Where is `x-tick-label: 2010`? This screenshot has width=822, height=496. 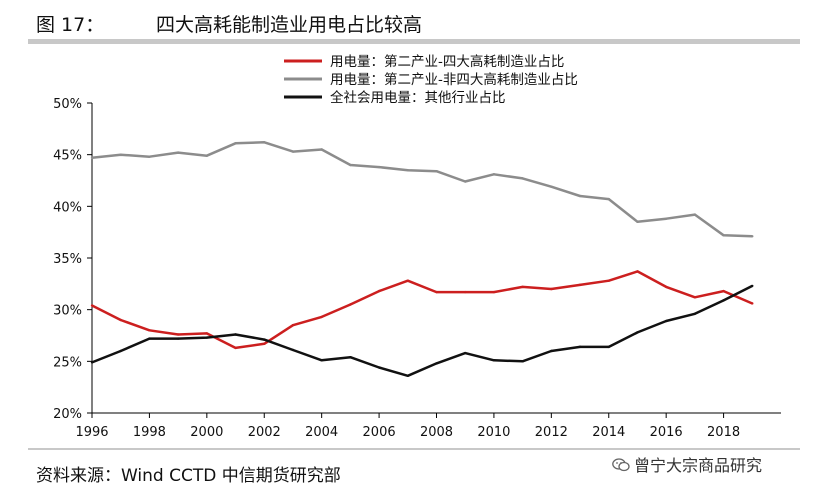 x-tick-label: 2010 is located at coordinates (493, 432).